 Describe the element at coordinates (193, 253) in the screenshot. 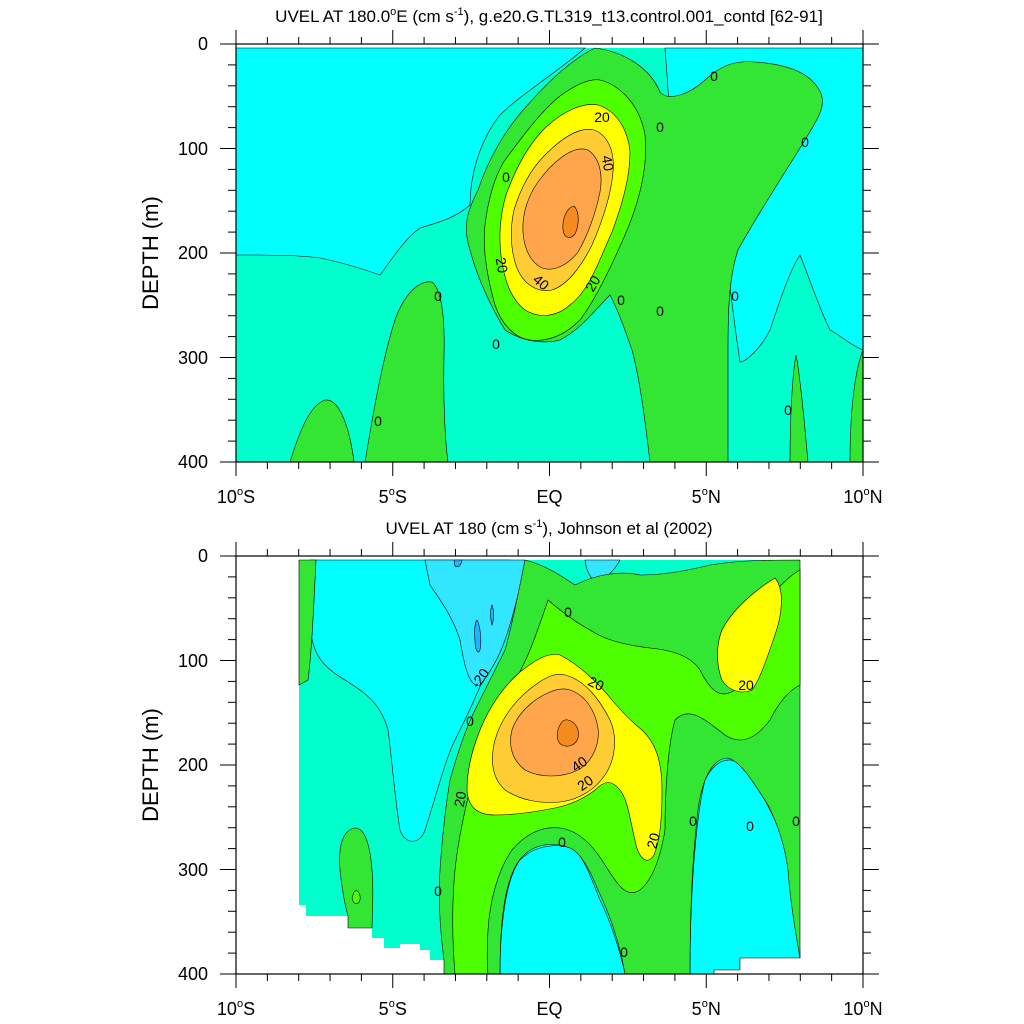

I see `top-ytick-label-200: 200` at that location.